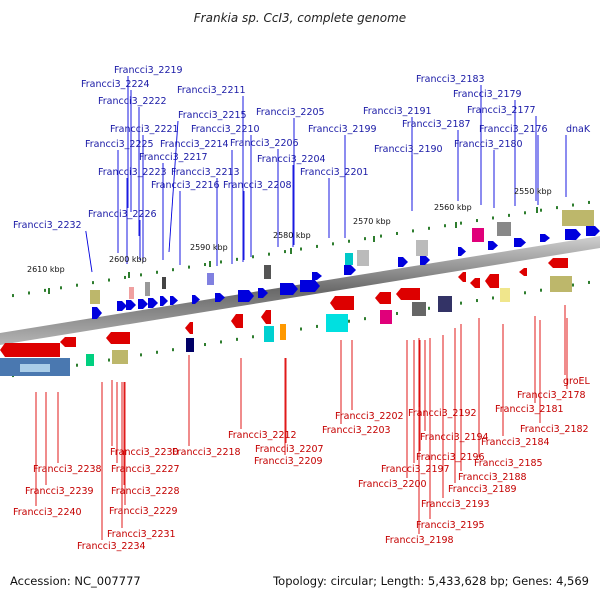 Image resolution: width=600 pixels, height=600 pixels. I want to click on gene-label: Francci3_2216, so click(185, 185).